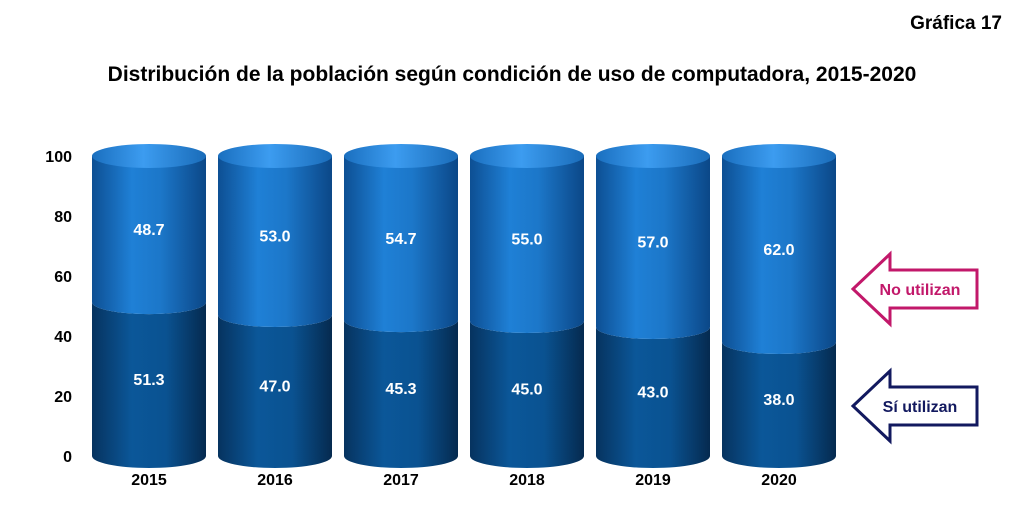  What do you see at coordinates (275, 480) in the screenshot?
I see `x-tick-label: 2016` at bounding box center [275, 480].